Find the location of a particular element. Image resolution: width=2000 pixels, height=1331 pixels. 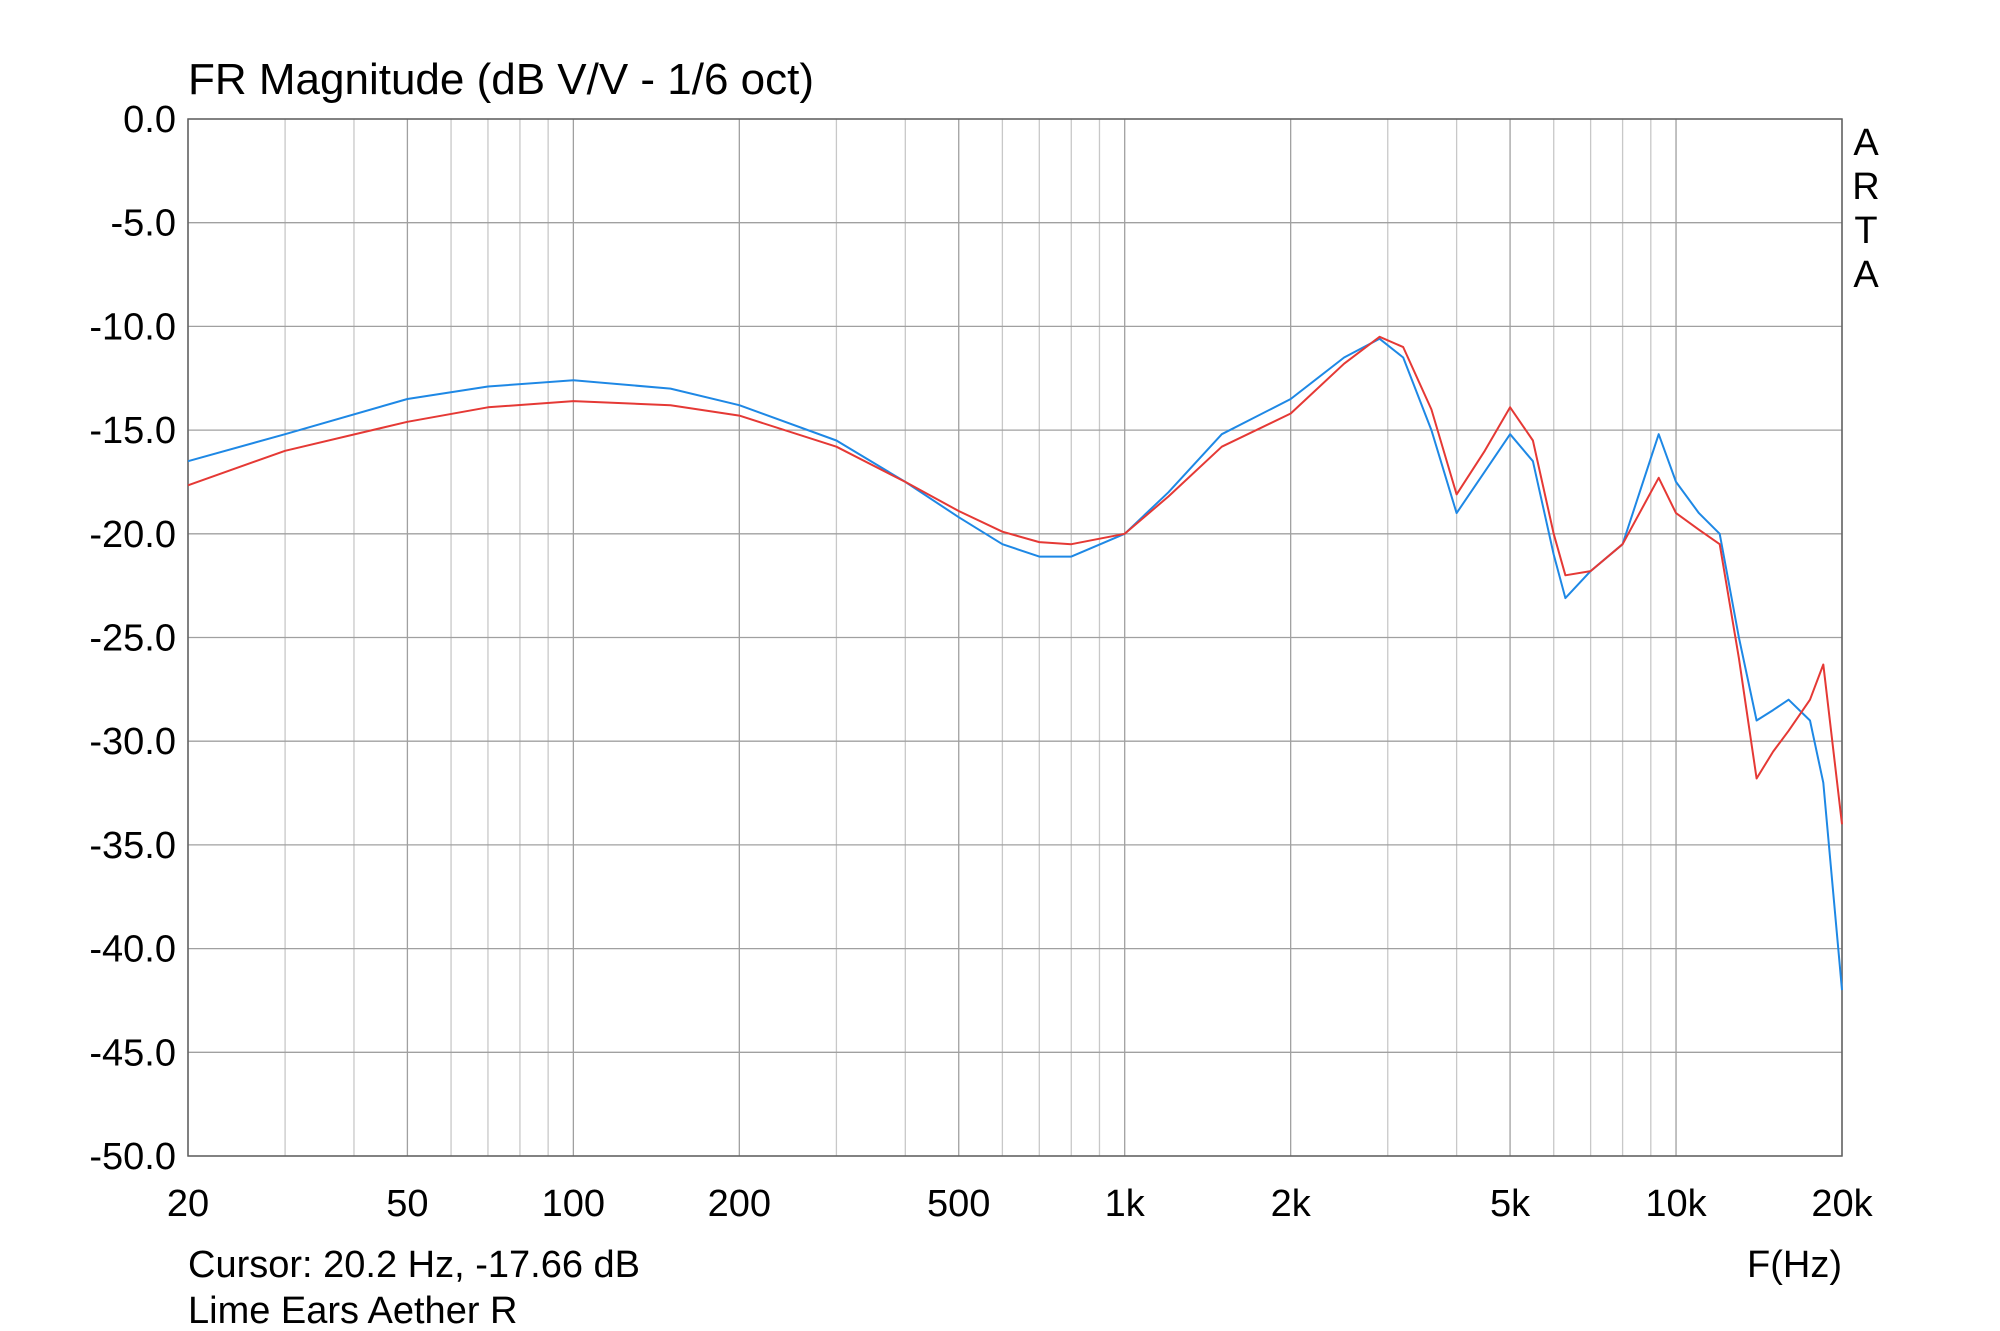

x-tick-label: 1k is located at coordinates (1125, 1204).